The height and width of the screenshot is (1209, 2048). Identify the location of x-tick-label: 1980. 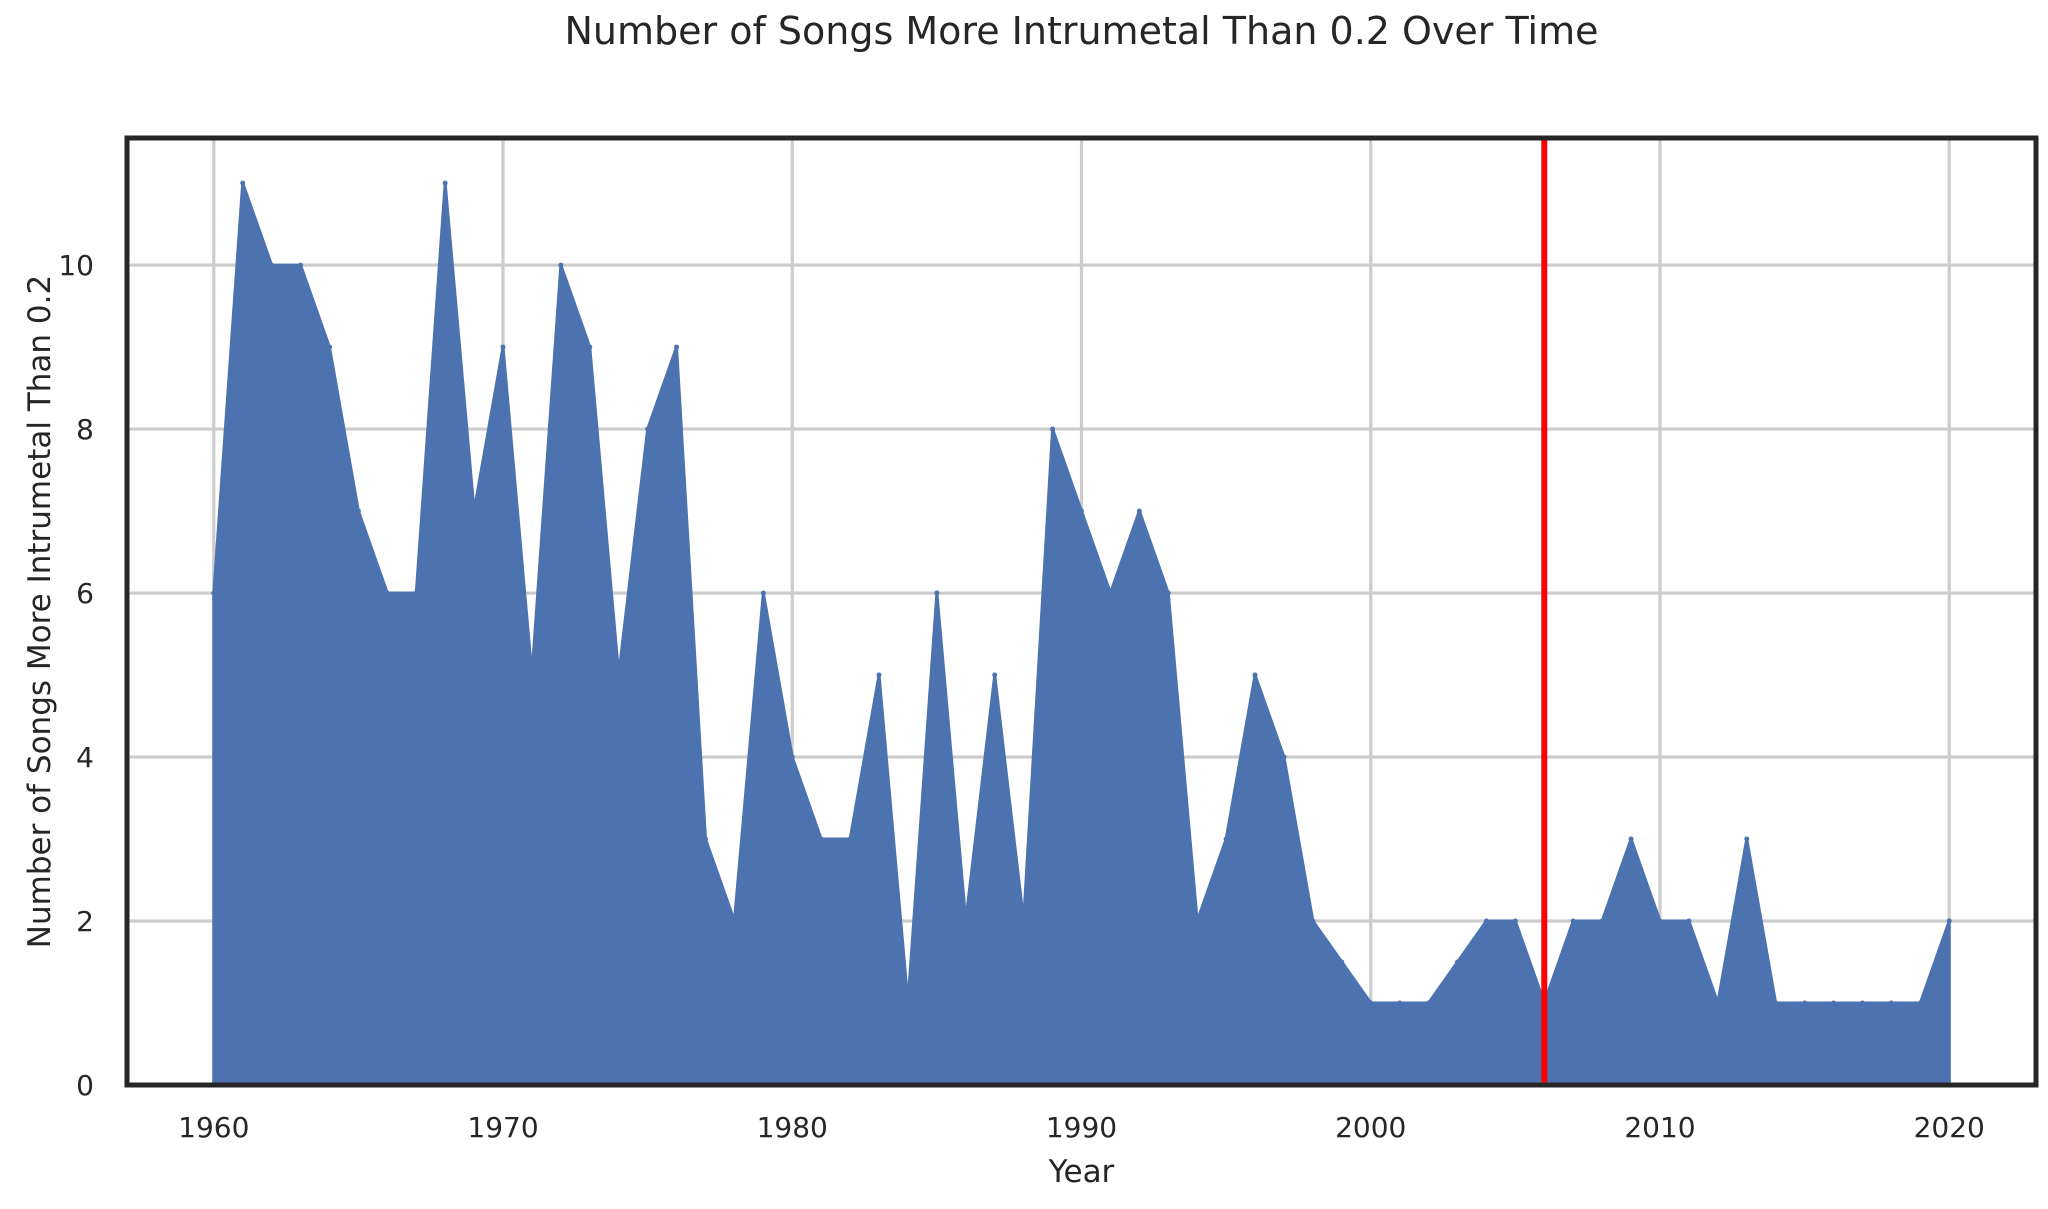
(792, 1127).